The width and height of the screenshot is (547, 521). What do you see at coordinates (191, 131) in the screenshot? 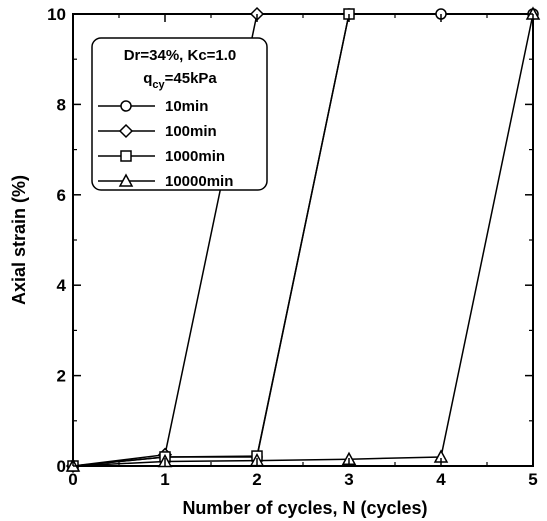
I see `legend-label-100min: 100min` at bounding box center [191, 131].